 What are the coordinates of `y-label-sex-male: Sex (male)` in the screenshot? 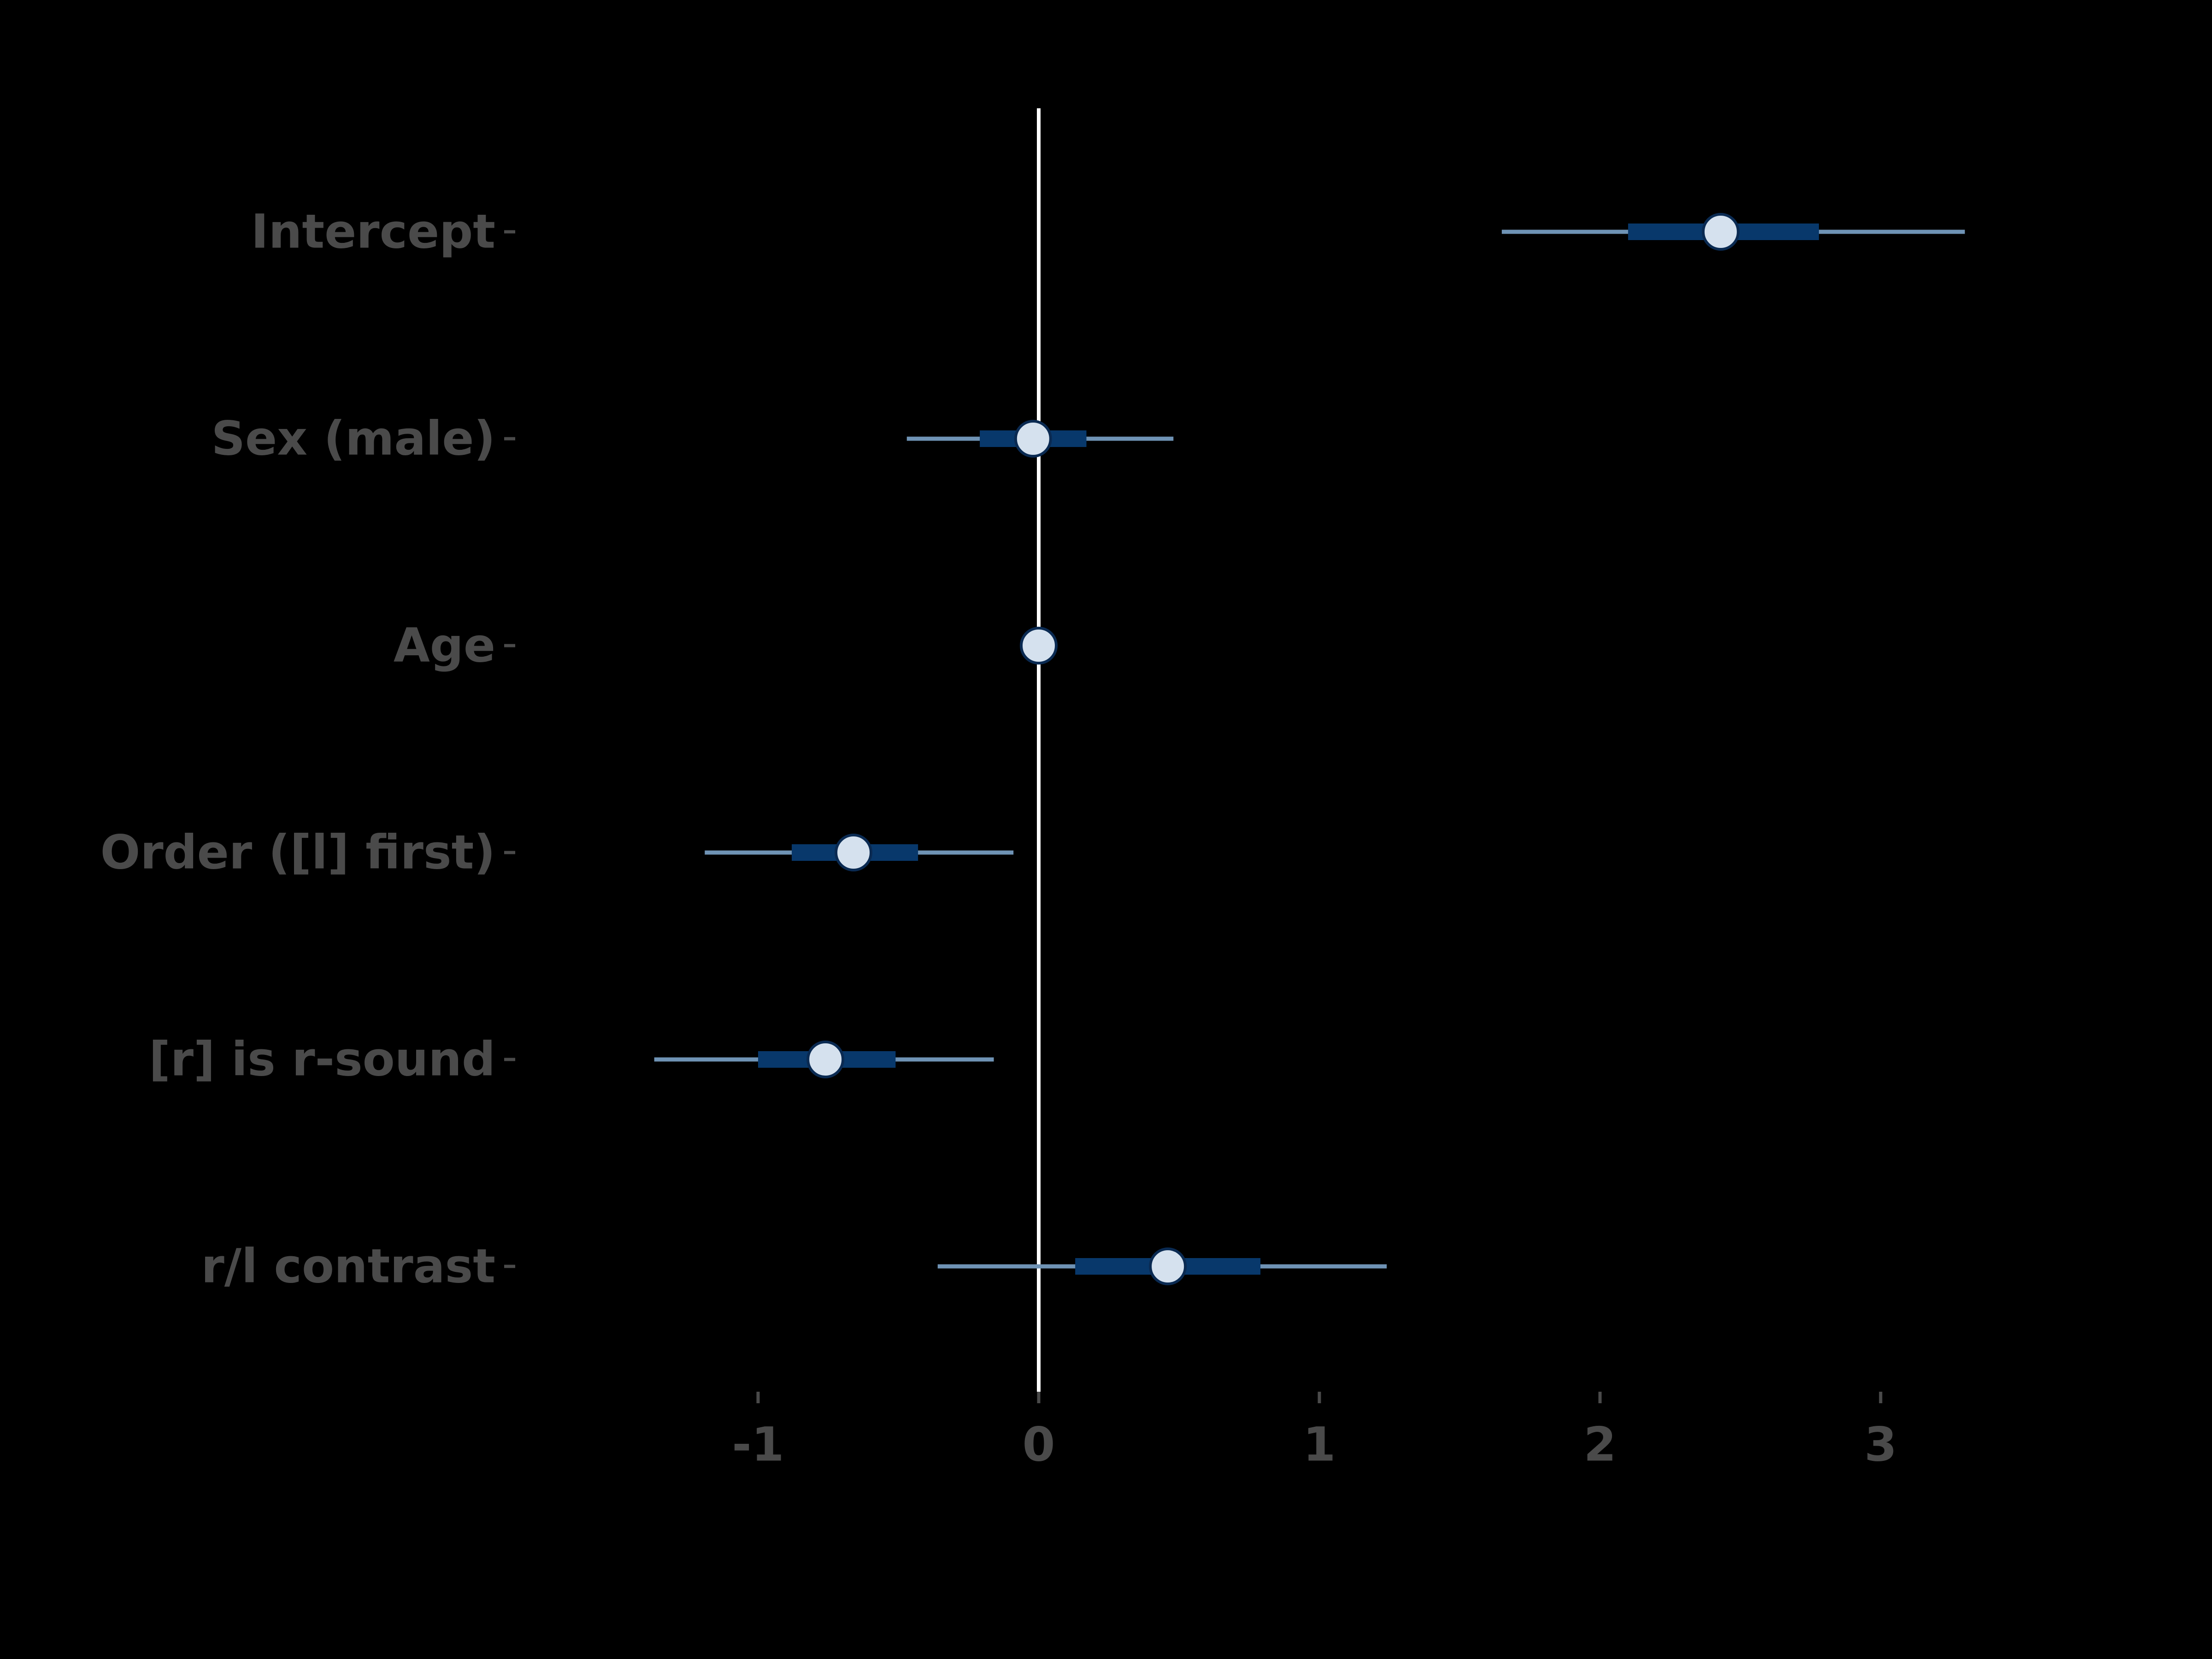 It's located at (353, 439).